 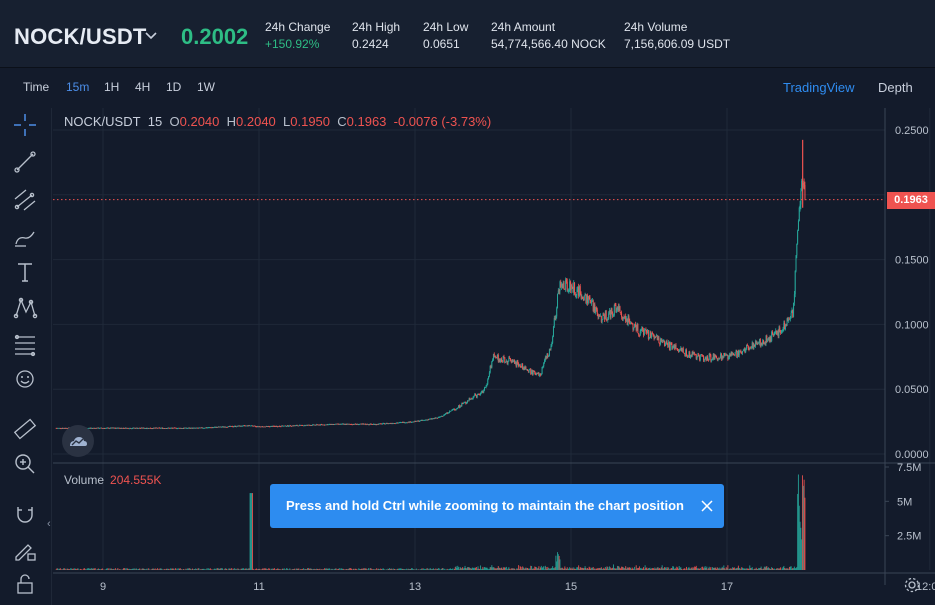 What do you see at coordinates (707, 506) in the screenshot?
I see `close-icon` at bounding box center [707, 506].